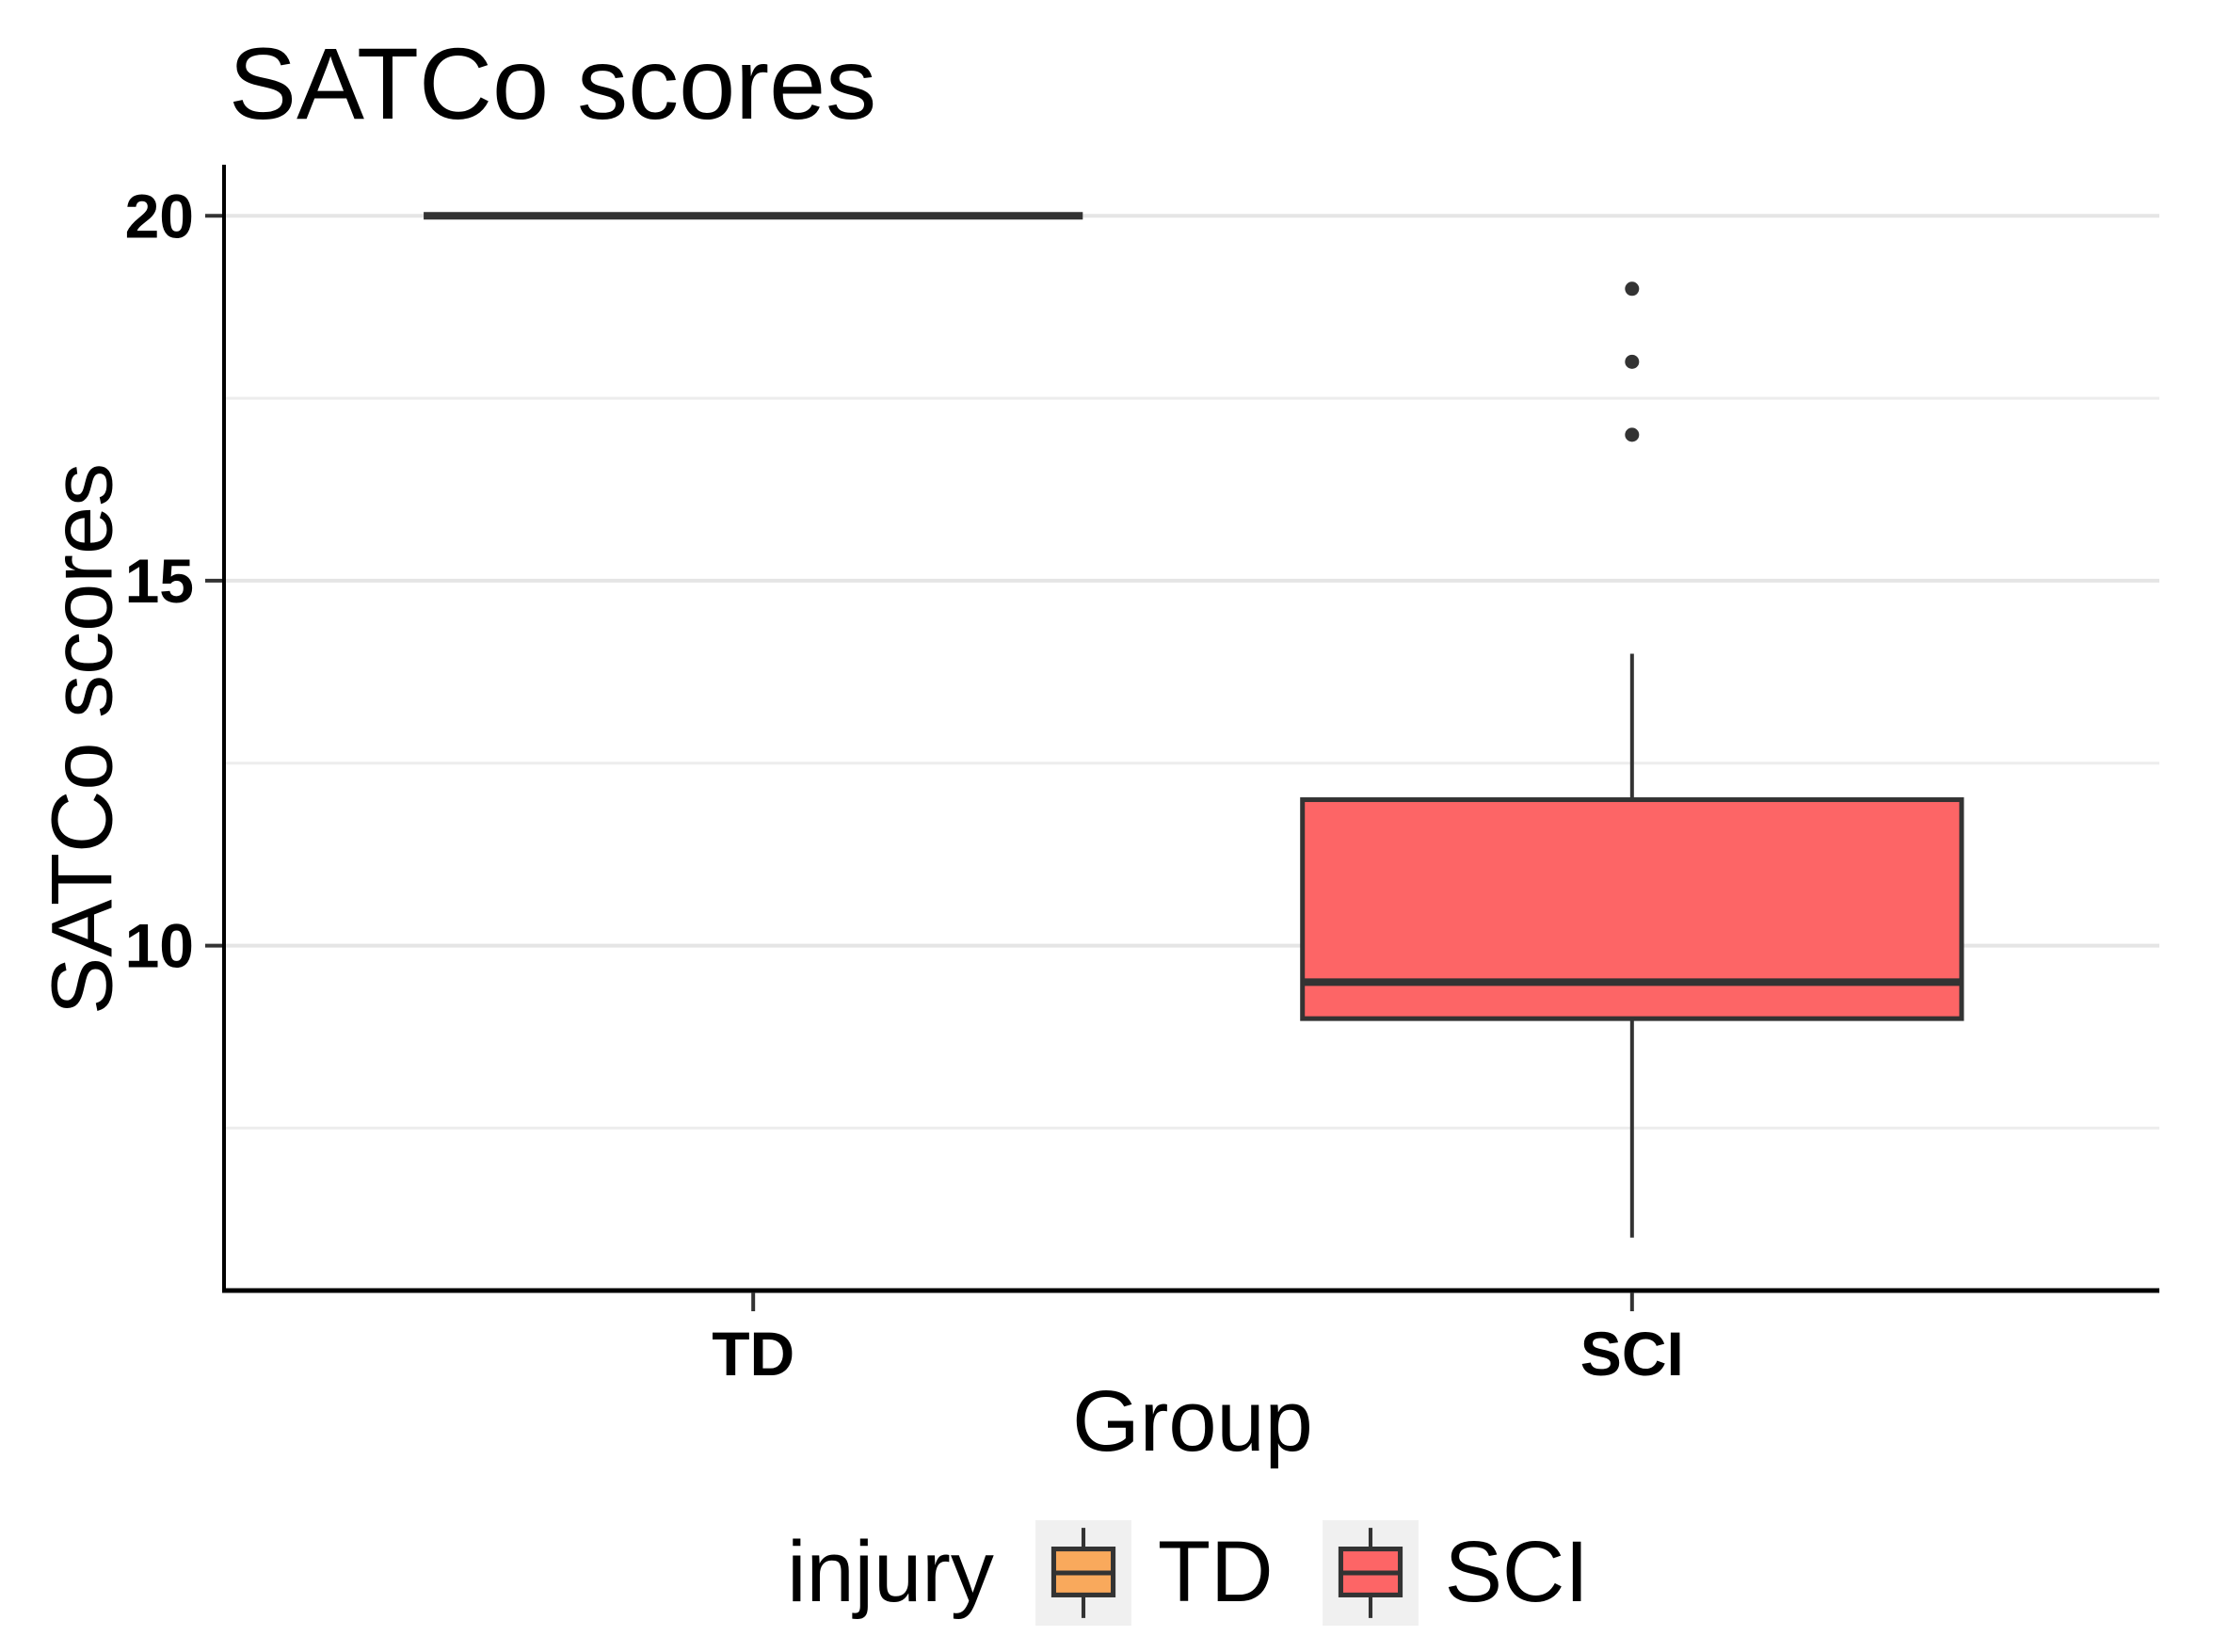  Describe the element at coordinates (753, 1353) in the screenshot. I see `x-tick-label: TD` at that location.